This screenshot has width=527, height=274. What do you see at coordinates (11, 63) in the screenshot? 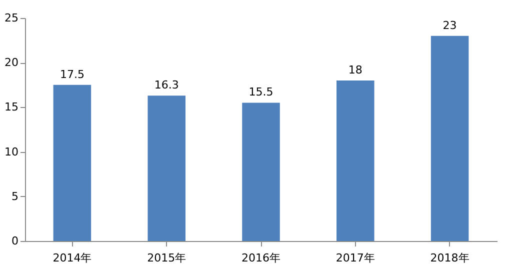
I see `y-tick-label: 20` at bounding box center [11, 63].